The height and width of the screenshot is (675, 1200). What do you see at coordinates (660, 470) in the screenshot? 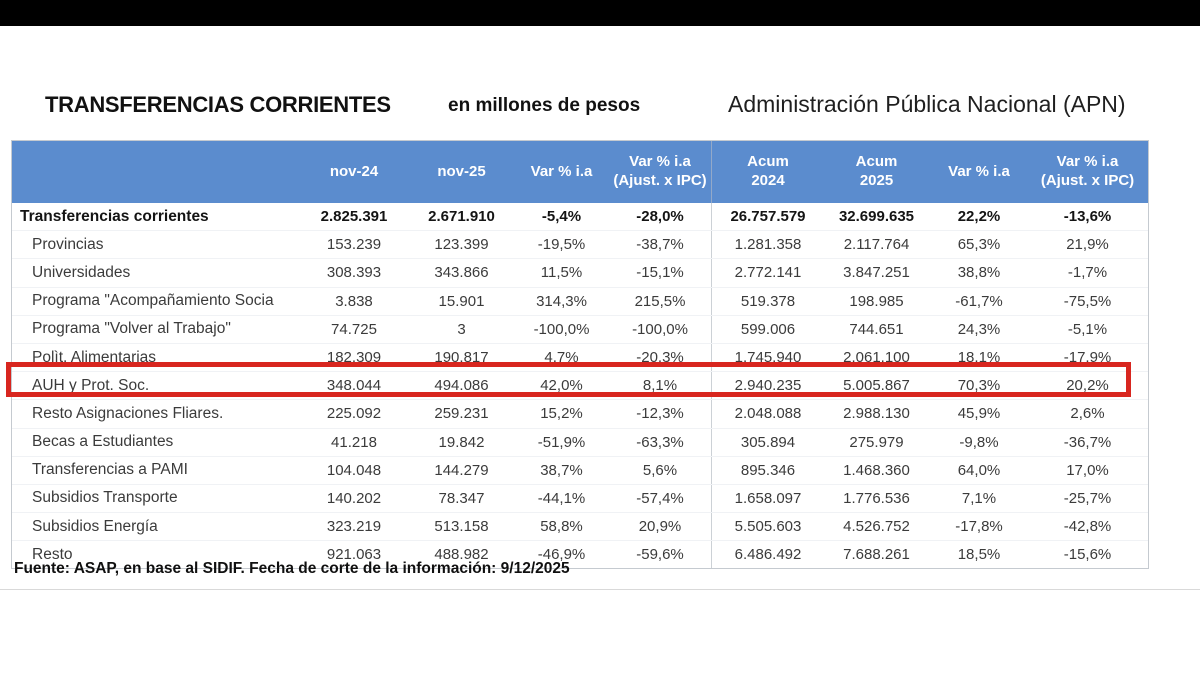
I see `cell-value: 5,6%` at bounding box center [660, 470].